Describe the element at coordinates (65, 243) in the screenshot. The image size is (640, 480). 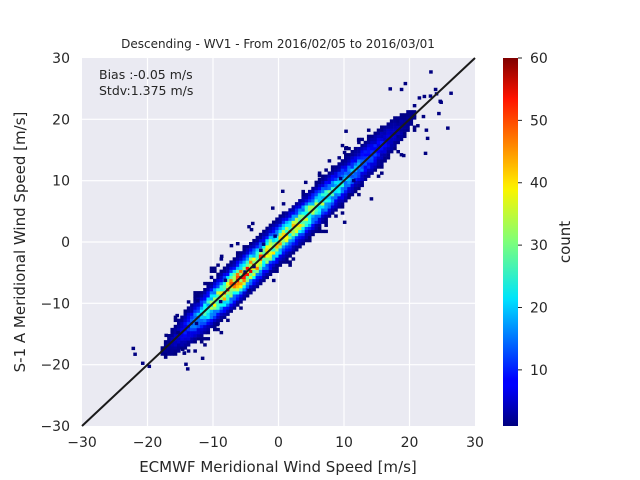
I see `y-tick-label: 0` at that location.